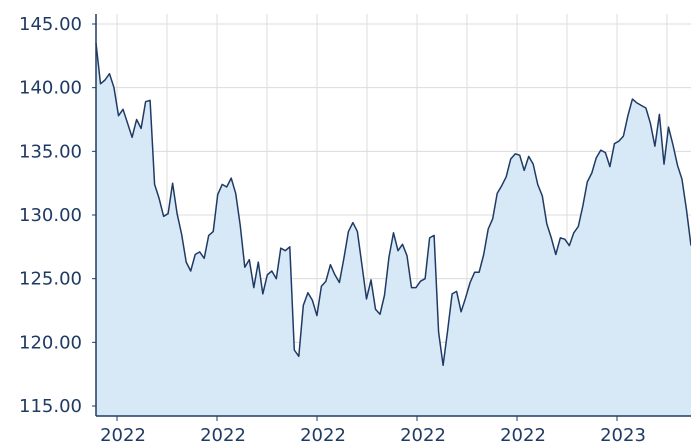 This screenshot has height=443, width=691. Describe the element at coordinates (50, 279) in the screenshot. I see `y-tick-label: 125.00` at that location.